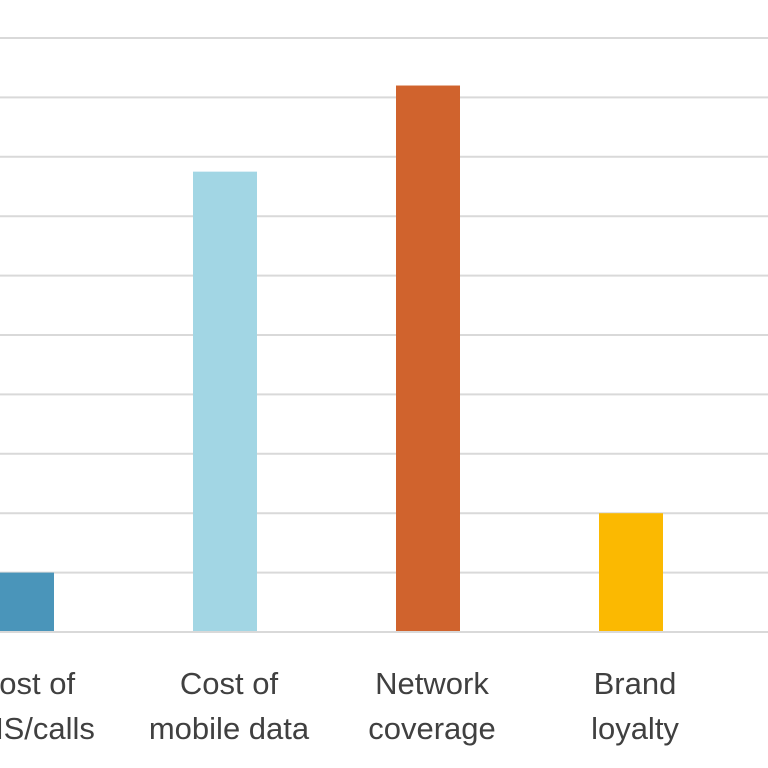  I want to click on x-tick-label: loyalty, so click(635, 728).